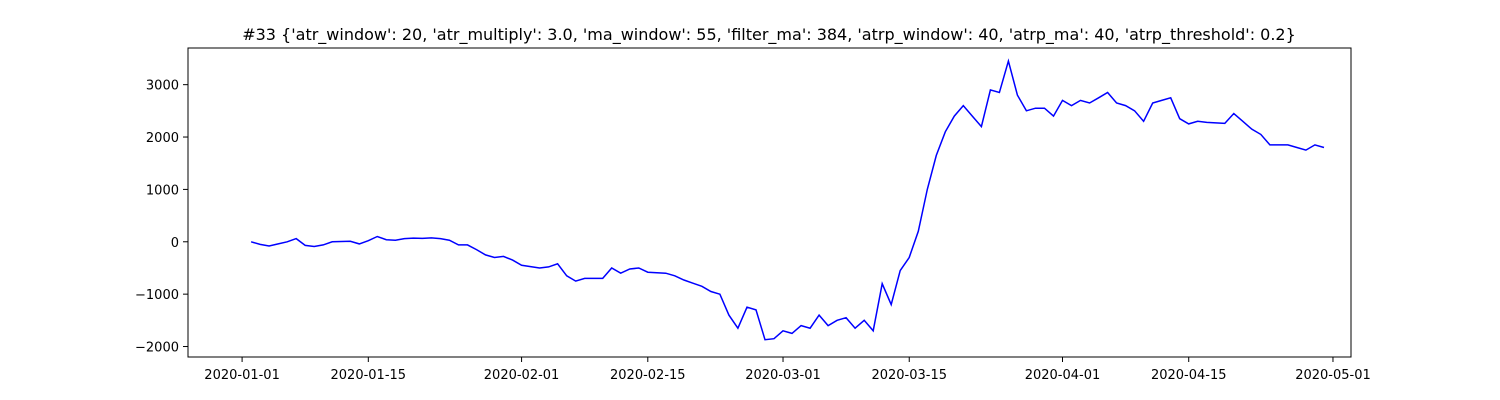  What do you see at coordinates (369, 375) in the screenshot?
I see `x-tick-label: 2020-01-15` at bounding box center [369, 375].